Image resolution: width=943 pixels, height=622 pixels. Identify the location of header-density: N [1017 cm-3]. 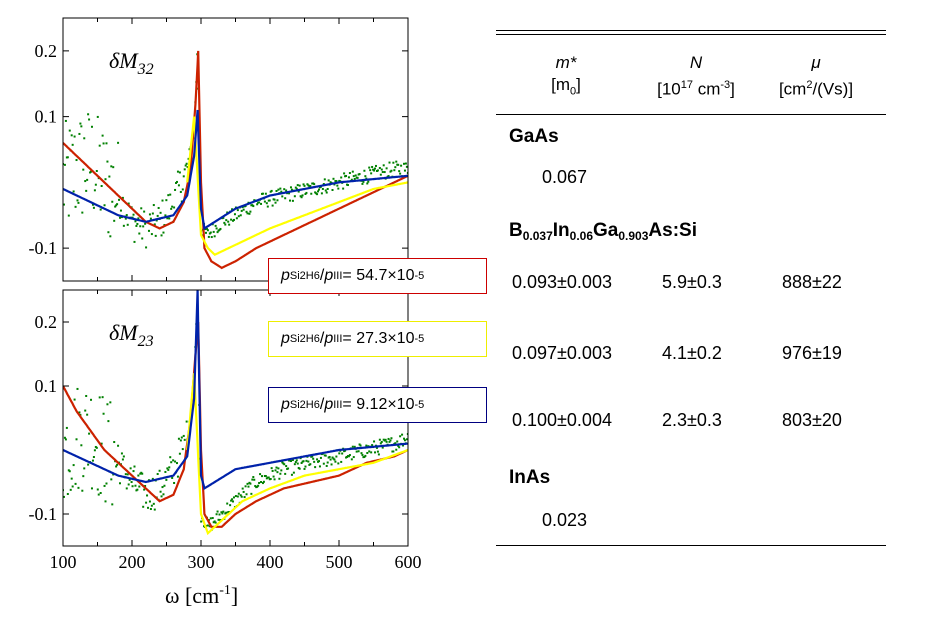
(696, 76).